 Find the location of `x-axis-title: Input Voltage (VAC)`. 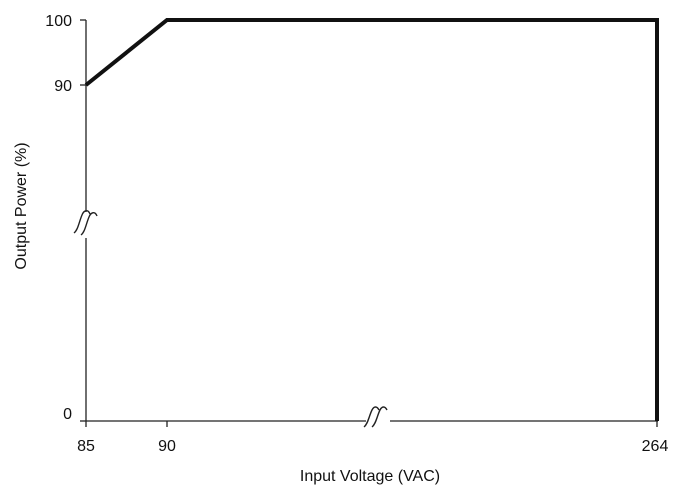

x-axis-title: Input Voltage (VAC) is located at coordinates (370, 476).